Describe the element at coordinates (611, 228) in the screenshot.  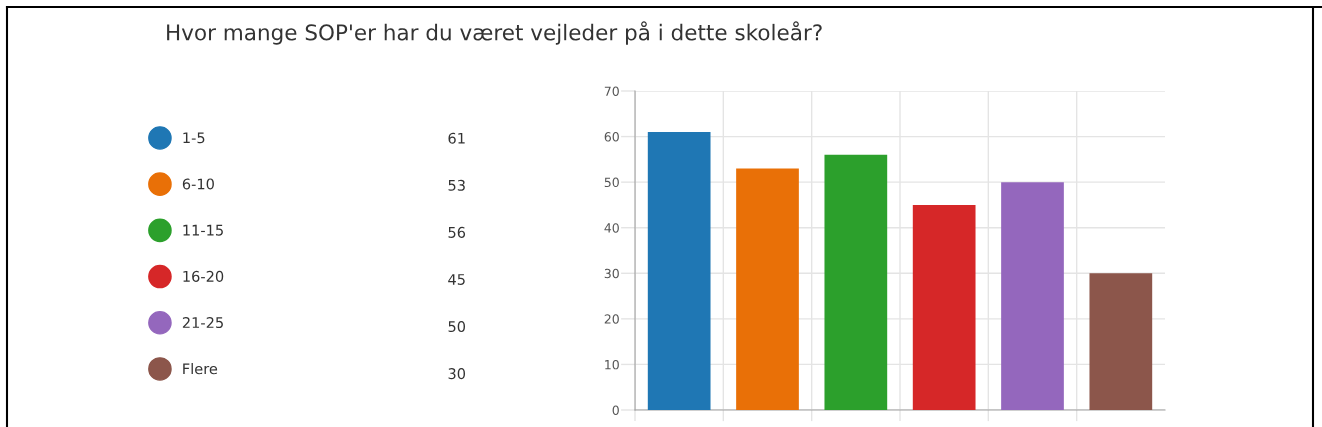
I see `y-tick-label: 40` at that location.